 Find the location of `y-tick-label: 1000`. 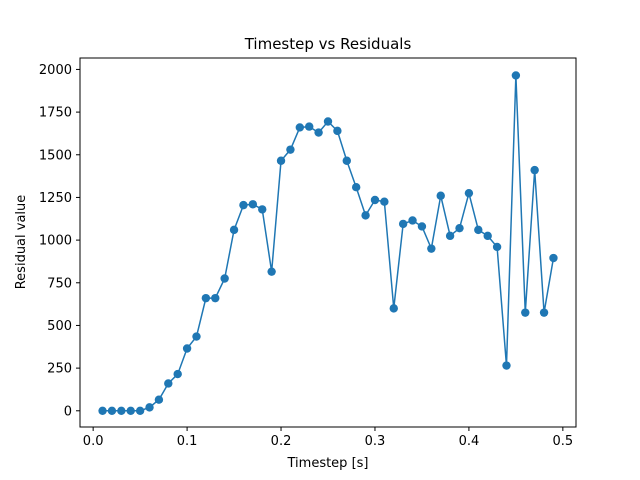

y-tick-label: 1000 is located at coordinates (55, 241).